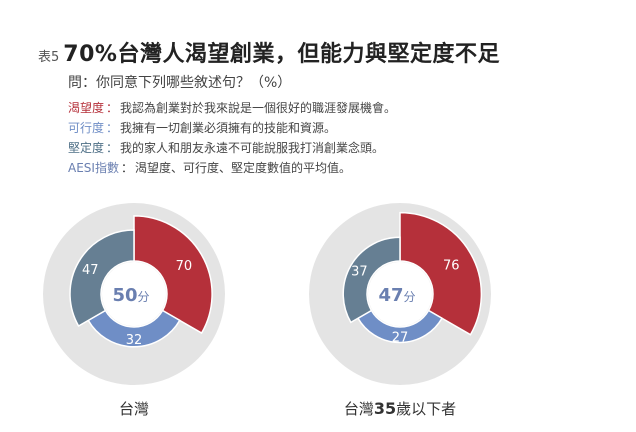 Image resolution: width=636 pixels, height=432 pixels. What do you see at coordinates (90, 270) in the screenshot?
I see `value-label: 47` at bounding box center [90, 270].